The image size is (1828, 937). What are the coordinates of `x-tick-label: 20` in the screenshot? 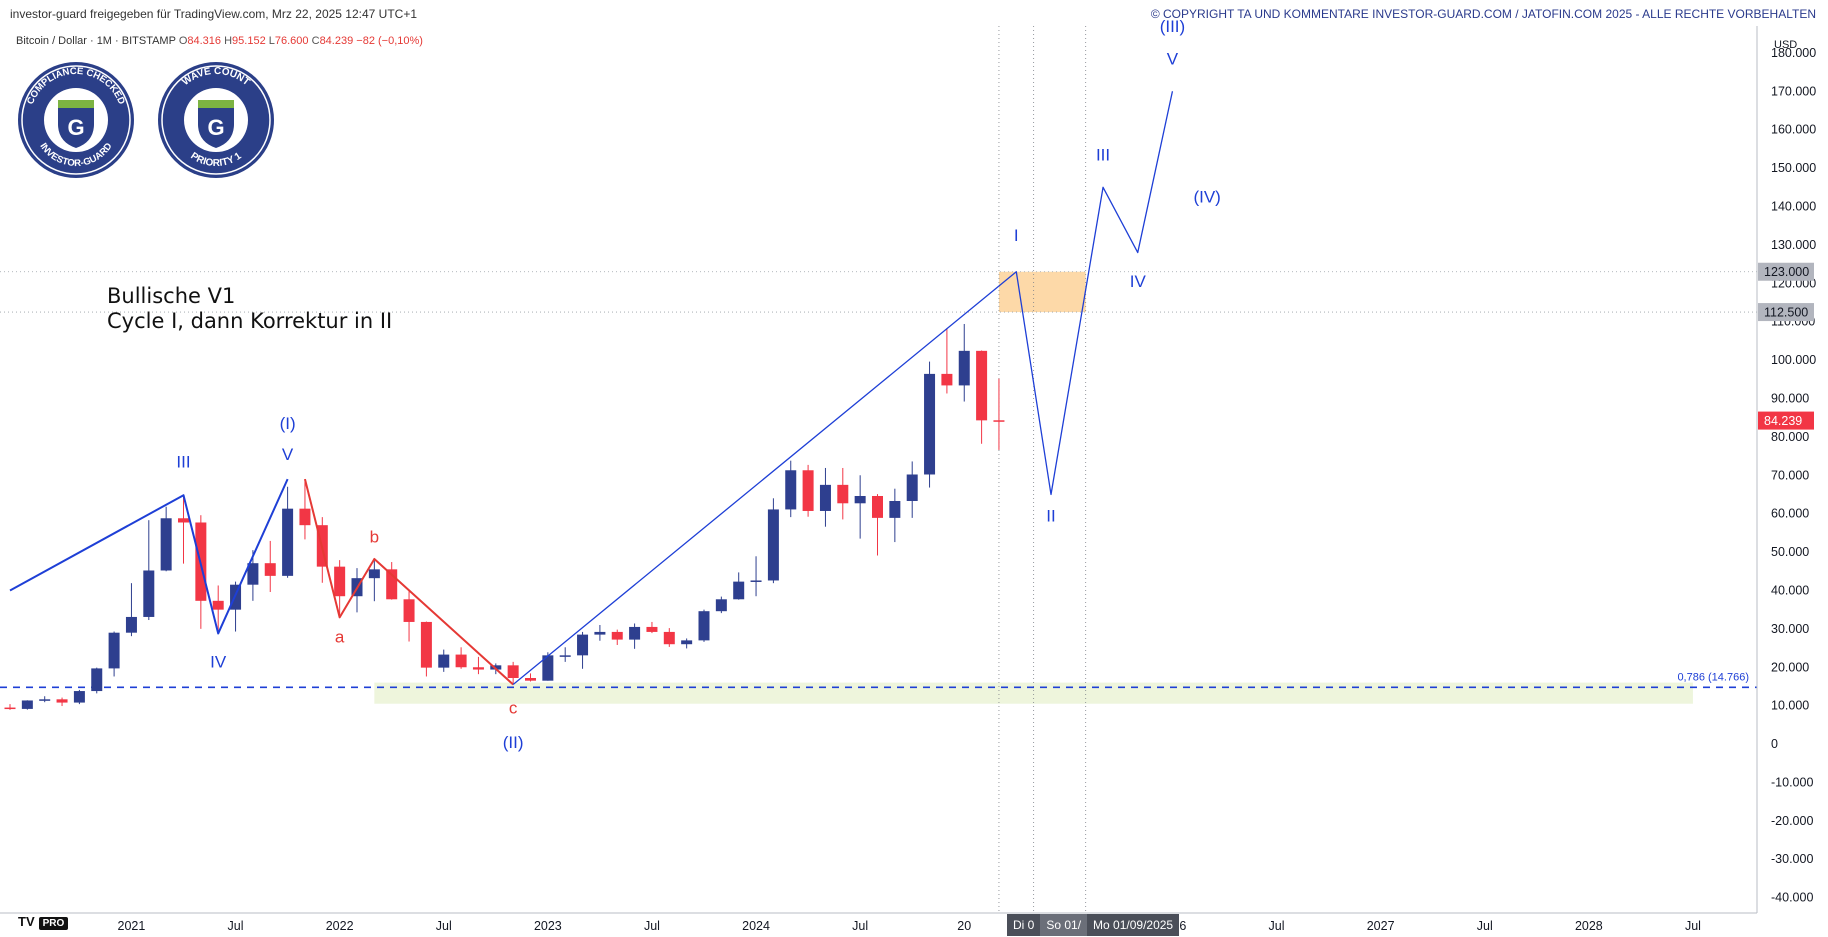 It's located at (964, 926).